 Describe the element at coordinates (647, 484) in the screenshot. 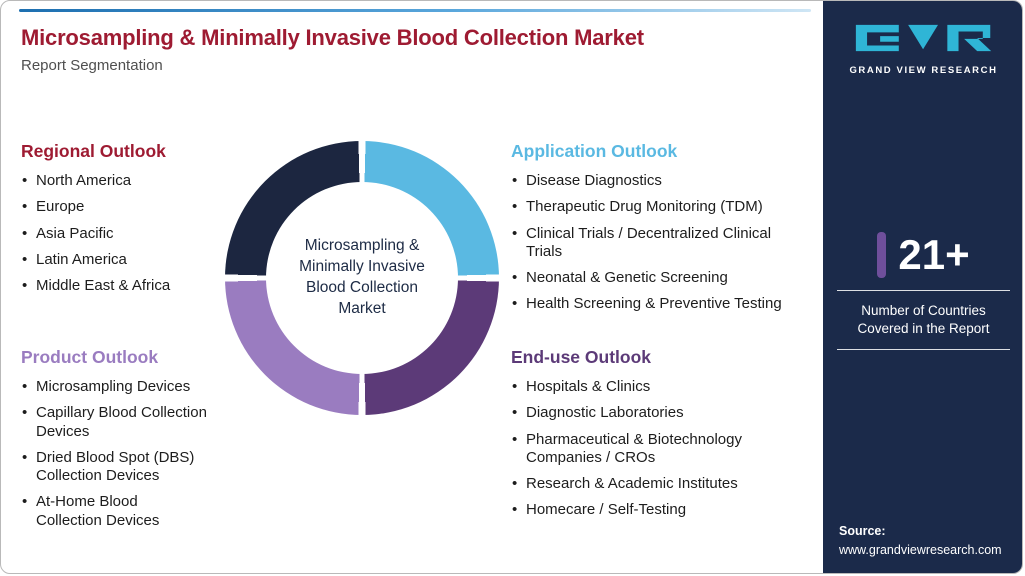

I see `list-item: Research & Academic Institutes` at that location.